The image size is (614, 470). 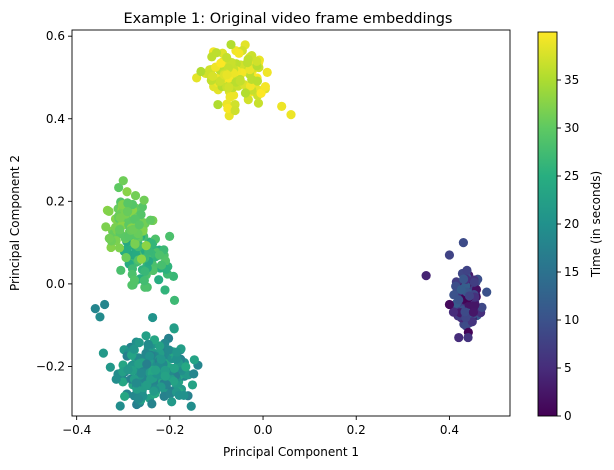 What do you see at coordinates (571, 176) in the screenshot?
I see `colorbar-tick-label: 25` at bounding box center [571, 176].